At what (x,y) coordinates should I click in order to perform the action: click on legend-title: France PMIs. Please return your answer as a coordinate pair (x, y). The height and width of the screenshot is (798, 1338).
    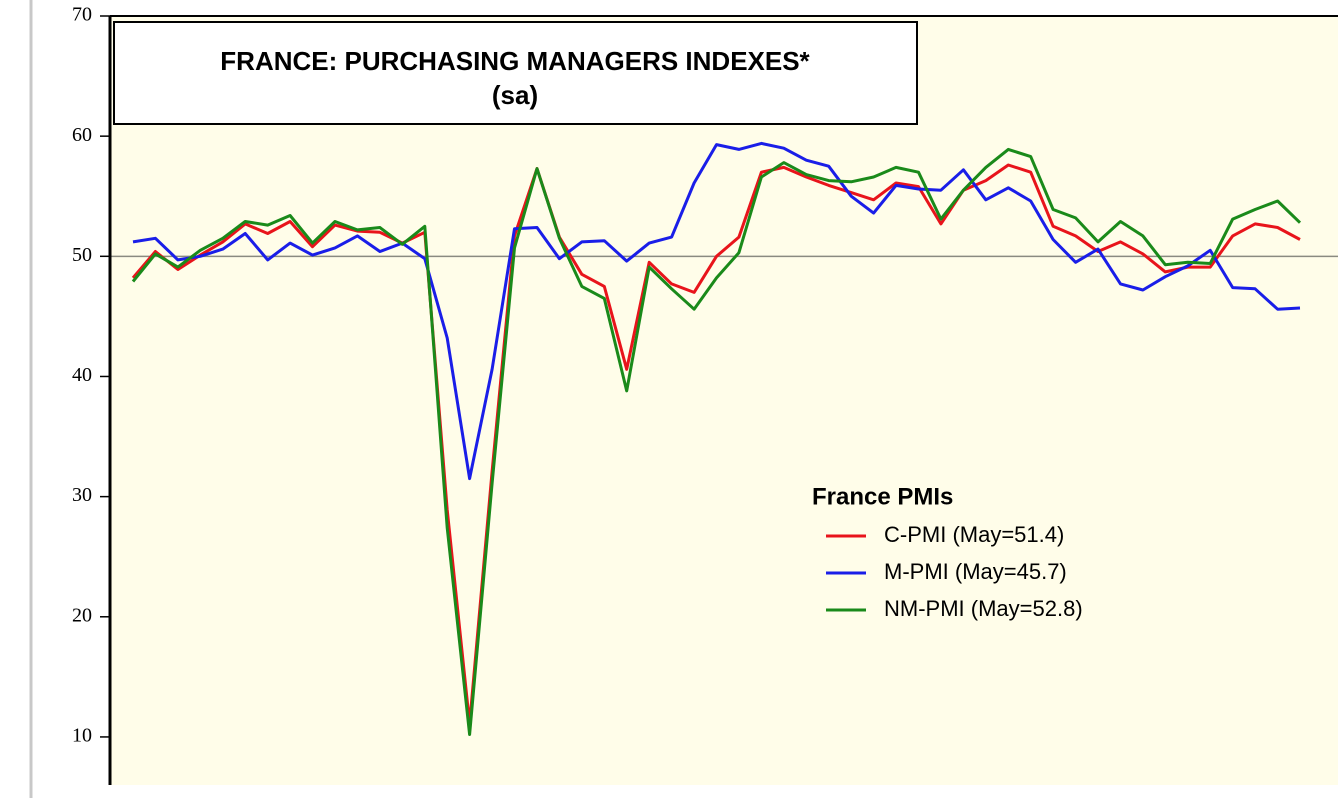
    Looking at the image, I should click on (882, 496).